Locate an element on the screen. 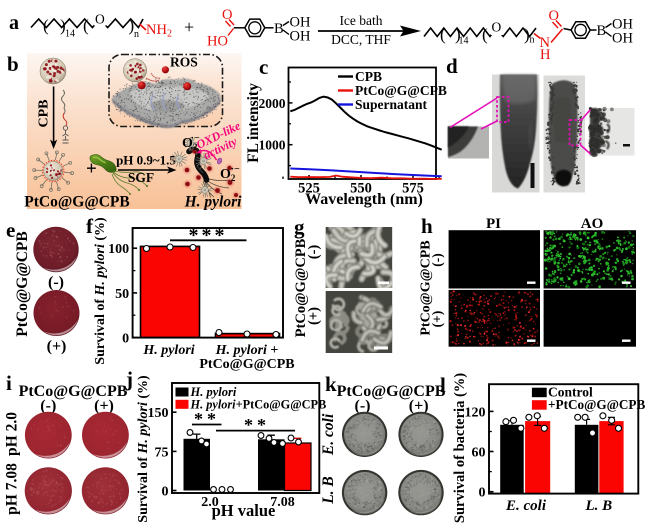 The height and width of the screenshot is (528, 646). svg-text: b is located at coordinates (13, 64).